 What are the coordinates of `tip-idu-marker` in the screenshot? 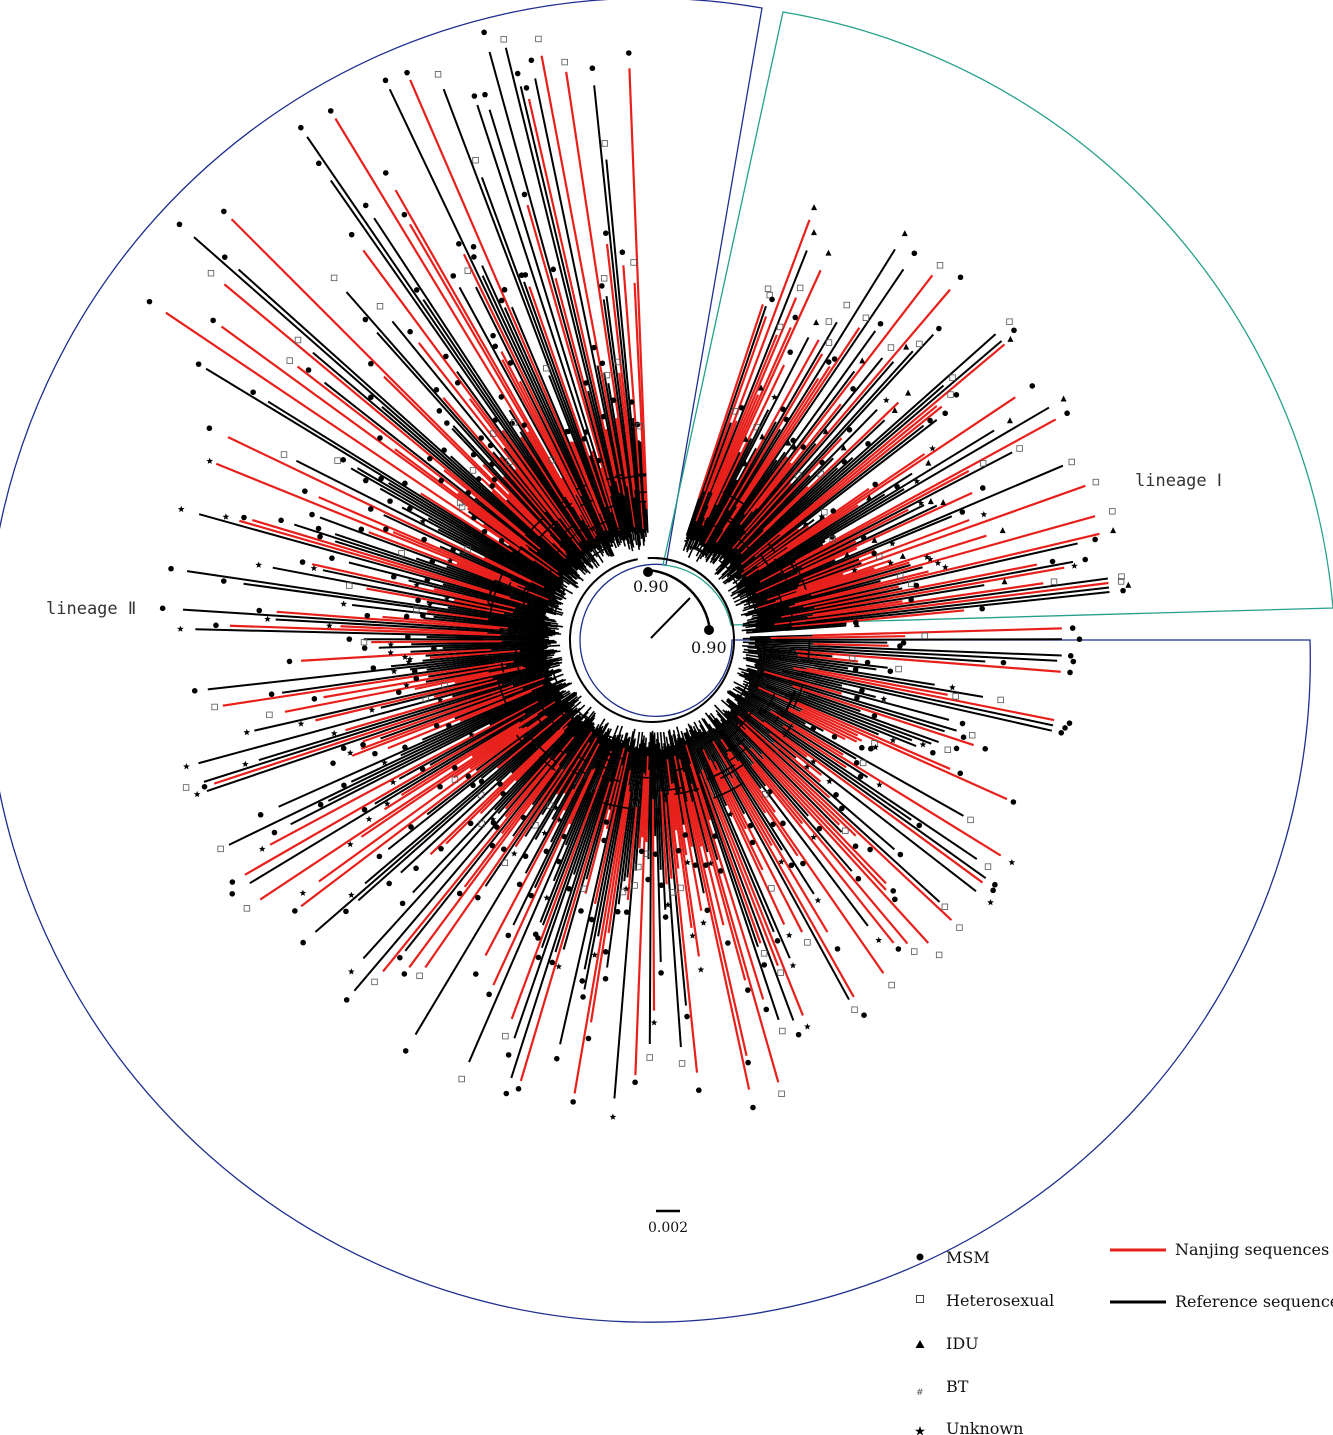 It's located at (1063, 398).